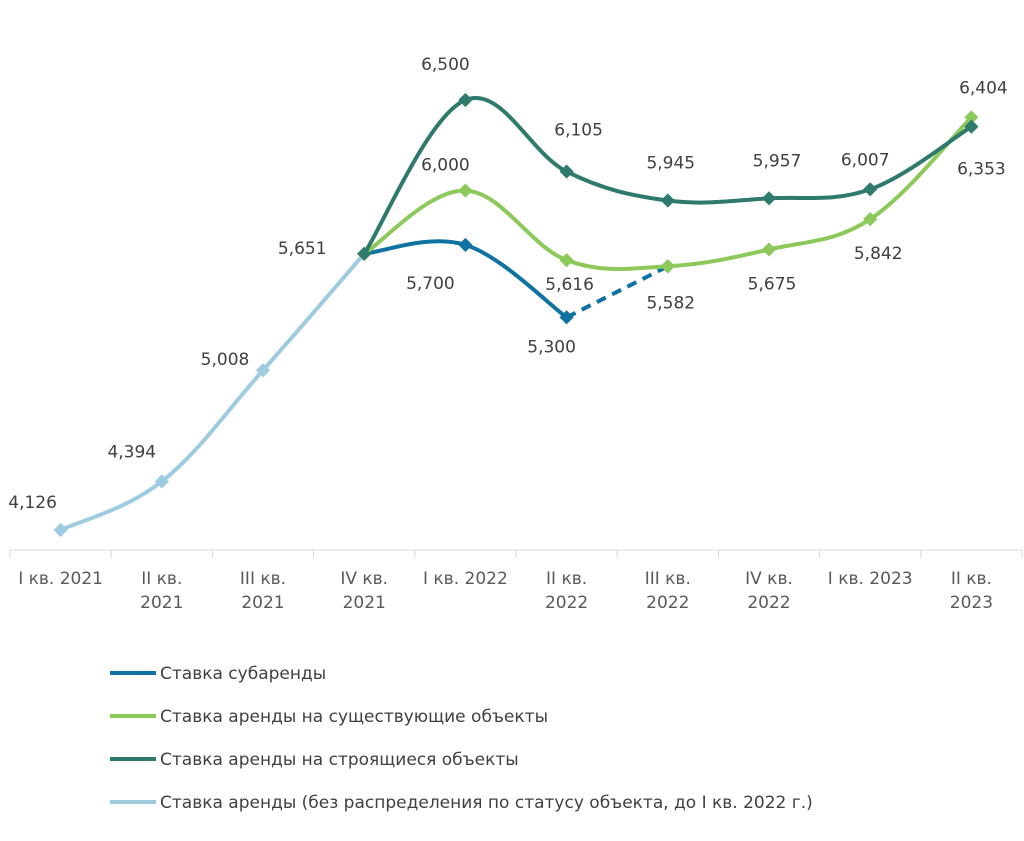 The height and width of the screenshot is (841, 1024). Describe the element at coordinates (32, 503) in the screenshot. I see `data-label: 4,126` at that location.